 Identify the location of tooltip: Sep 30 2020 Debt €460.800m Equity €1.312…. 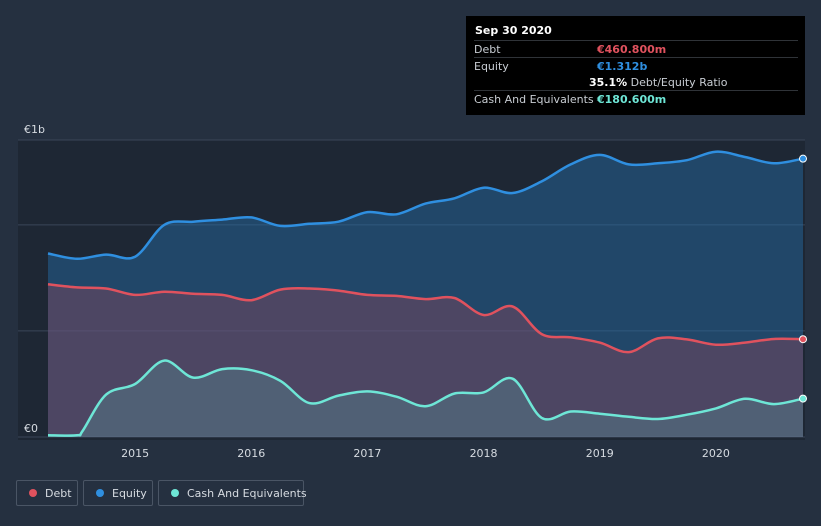
(635, 65).